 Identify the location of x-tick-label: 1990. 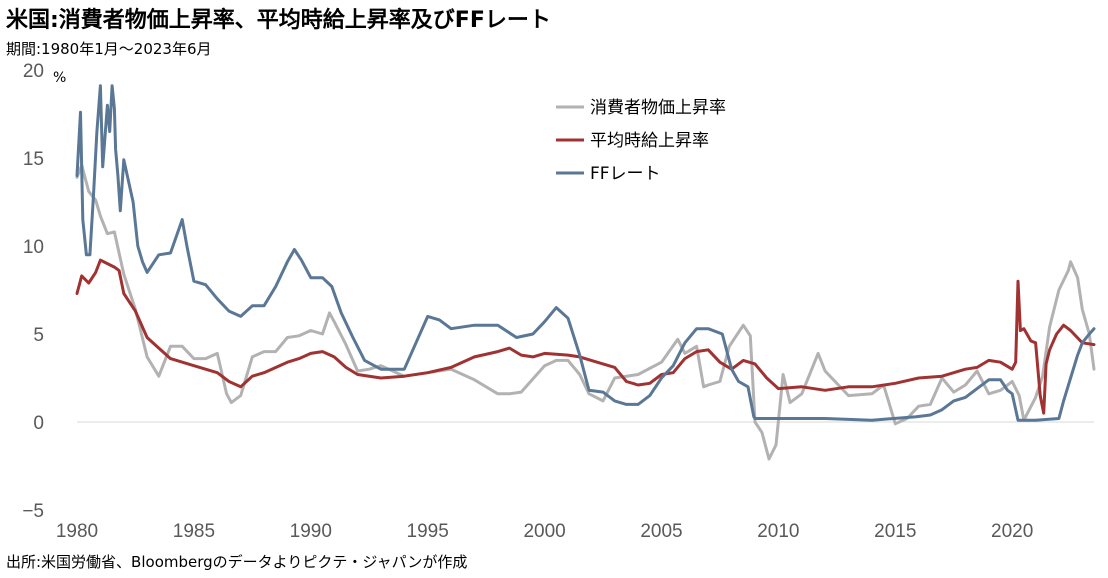
(311, 531).